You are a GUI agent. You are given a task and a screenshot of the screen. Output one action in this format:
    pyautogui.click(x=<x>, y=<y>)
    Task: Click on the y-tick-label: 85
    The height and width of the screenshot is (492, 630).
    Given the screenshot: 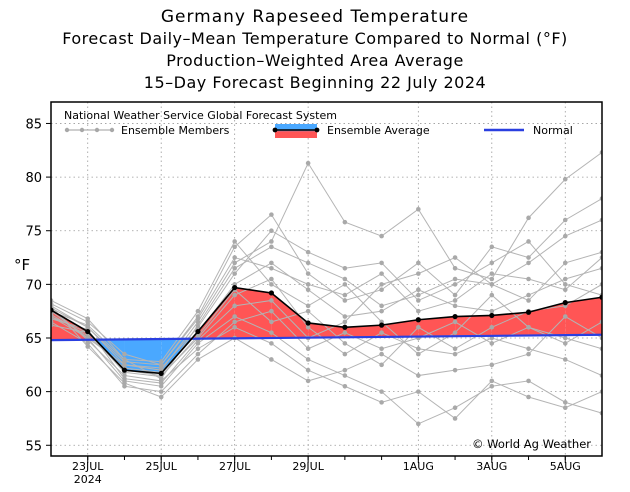 What is the action you would take?
    pyautogui.click(x=33, y=124)
    